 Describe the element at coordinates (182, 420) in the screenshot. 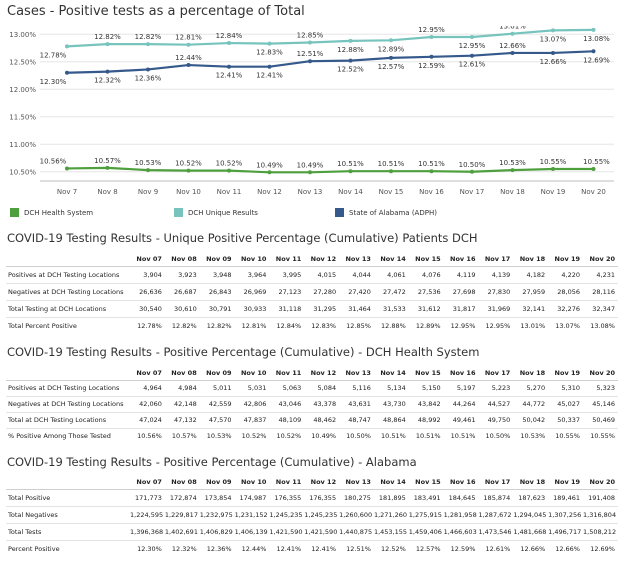

I see `table-cell: 47,132` at that location.